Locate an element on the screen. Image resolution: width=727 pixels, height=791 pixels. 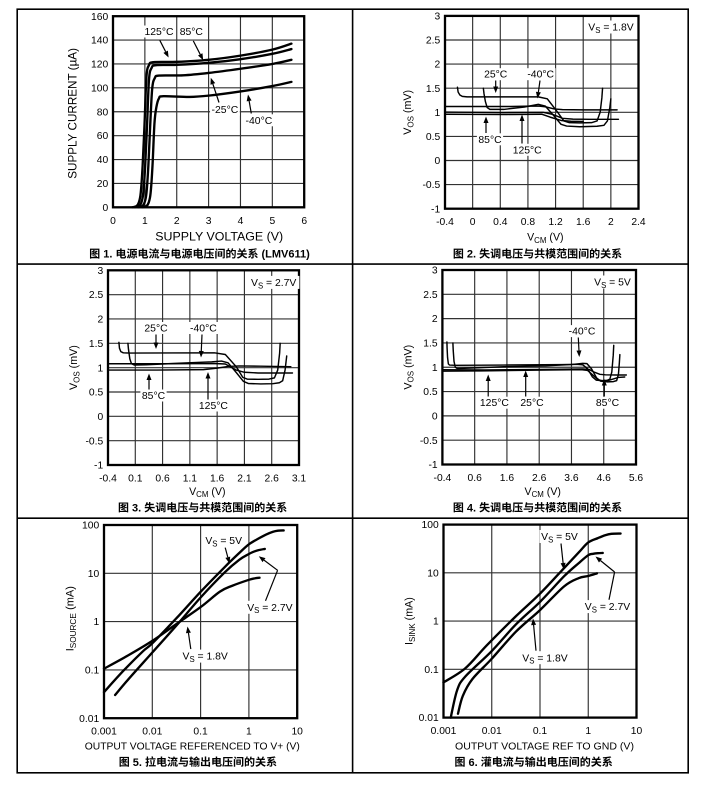
svg-text: 85°C is located at coordinates (192, 32).